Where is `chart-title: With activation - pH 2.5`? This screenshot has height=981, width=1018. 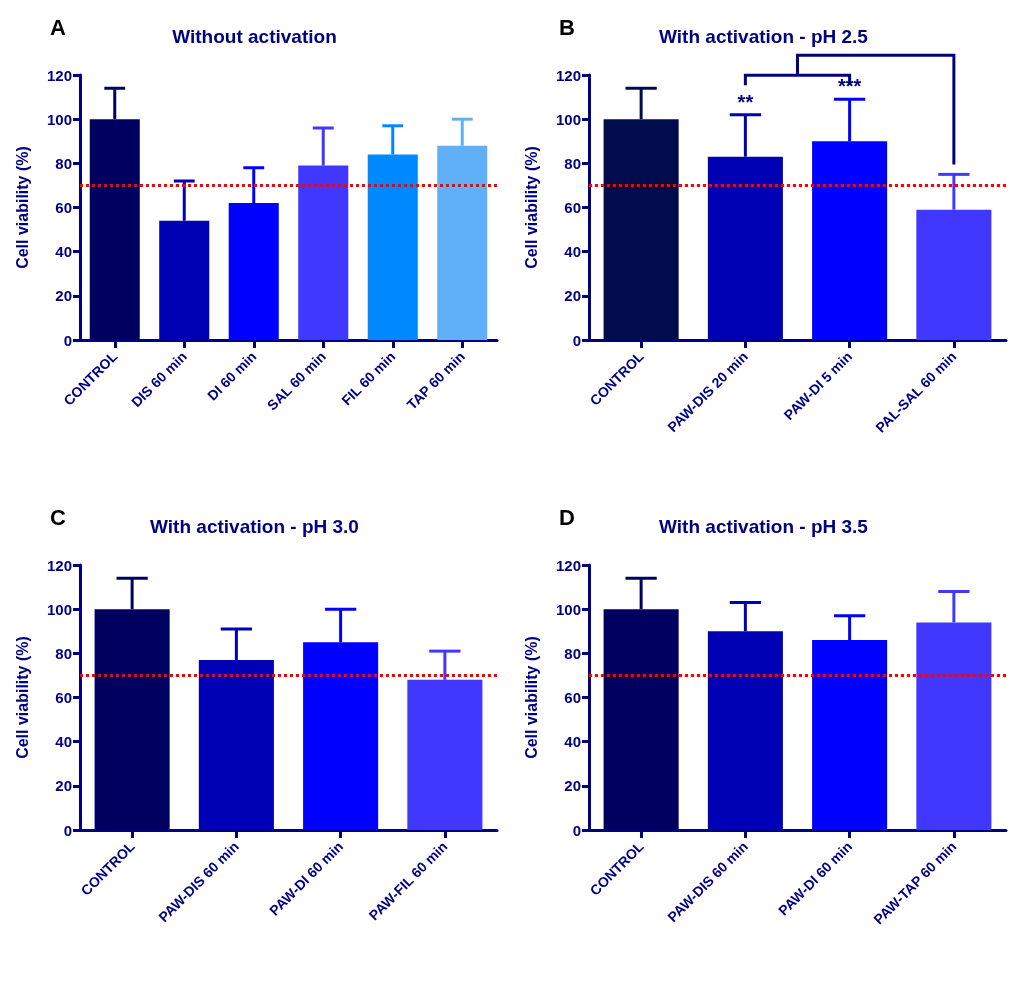
chart-title: With activation - pH 2.5 is located at coordinates (764, 36).